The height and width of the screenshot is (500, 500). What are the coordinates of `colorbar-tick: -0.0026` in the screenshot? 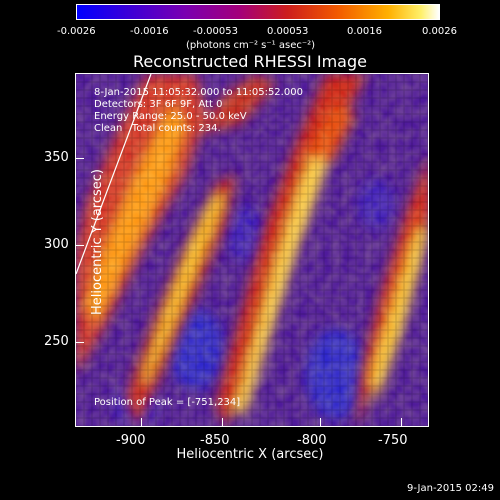 It's located at (76, 31).